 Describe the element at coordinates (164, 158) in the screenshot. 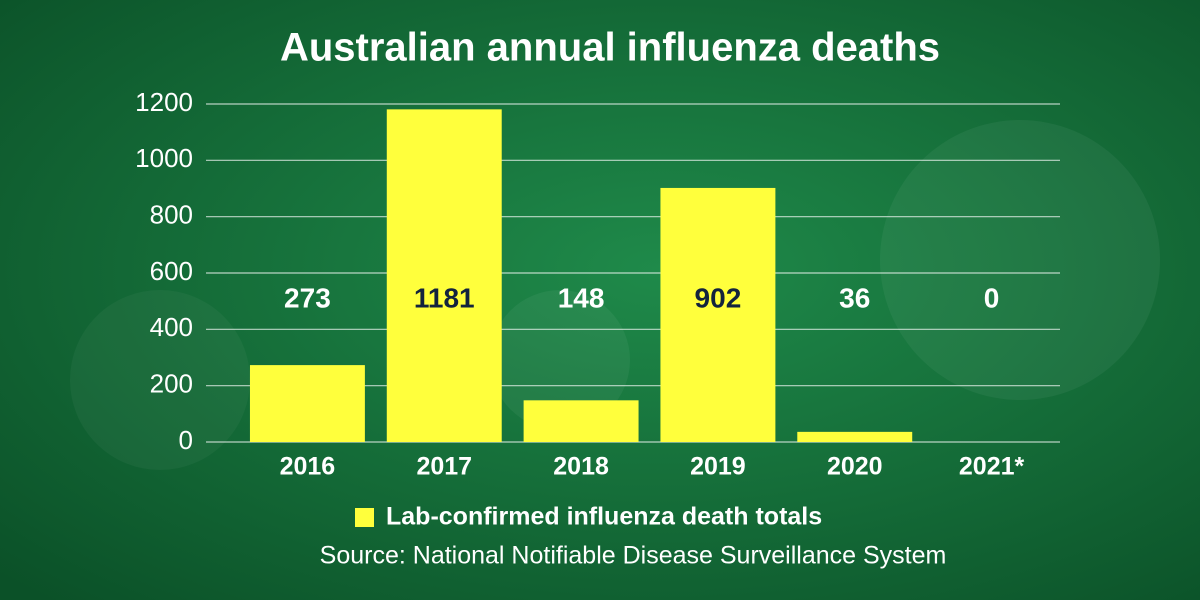

I see `y-tick-label: 1000` at that location.